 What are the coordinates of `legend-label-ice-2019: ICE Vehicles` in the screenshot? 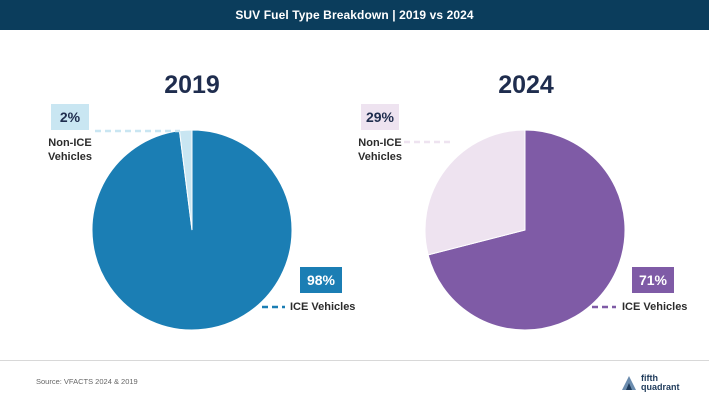 It's located at (323, 307).